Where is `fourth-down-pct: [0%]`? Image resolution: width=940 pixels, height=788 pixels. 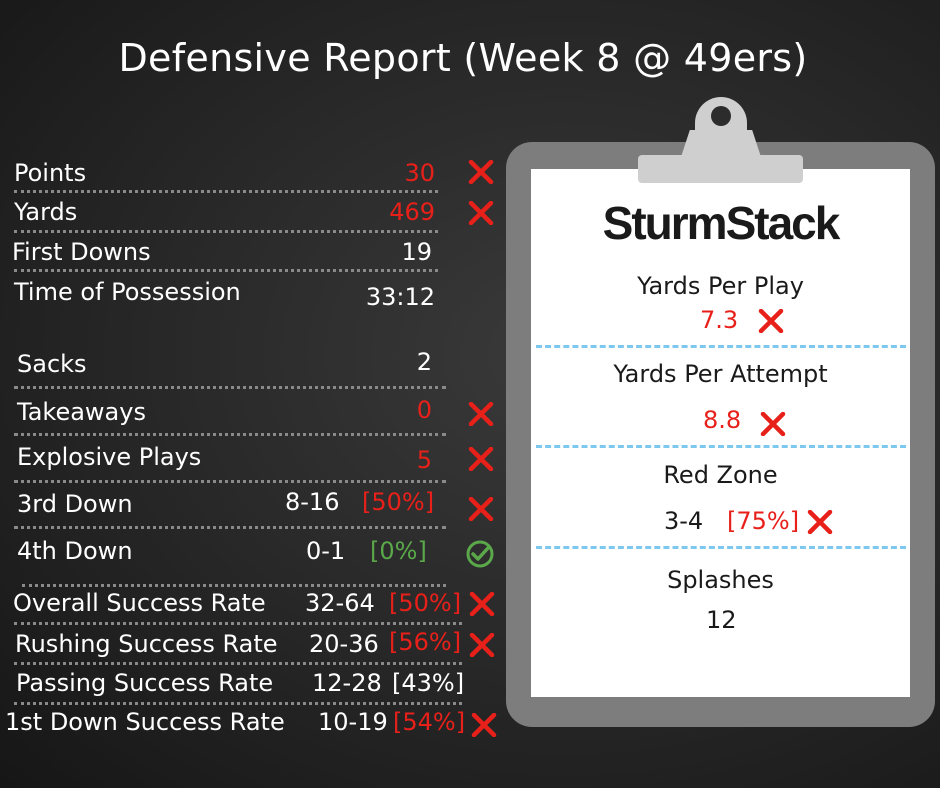 fourth-down-pct: [0%] is located at coordinates (398, 551).